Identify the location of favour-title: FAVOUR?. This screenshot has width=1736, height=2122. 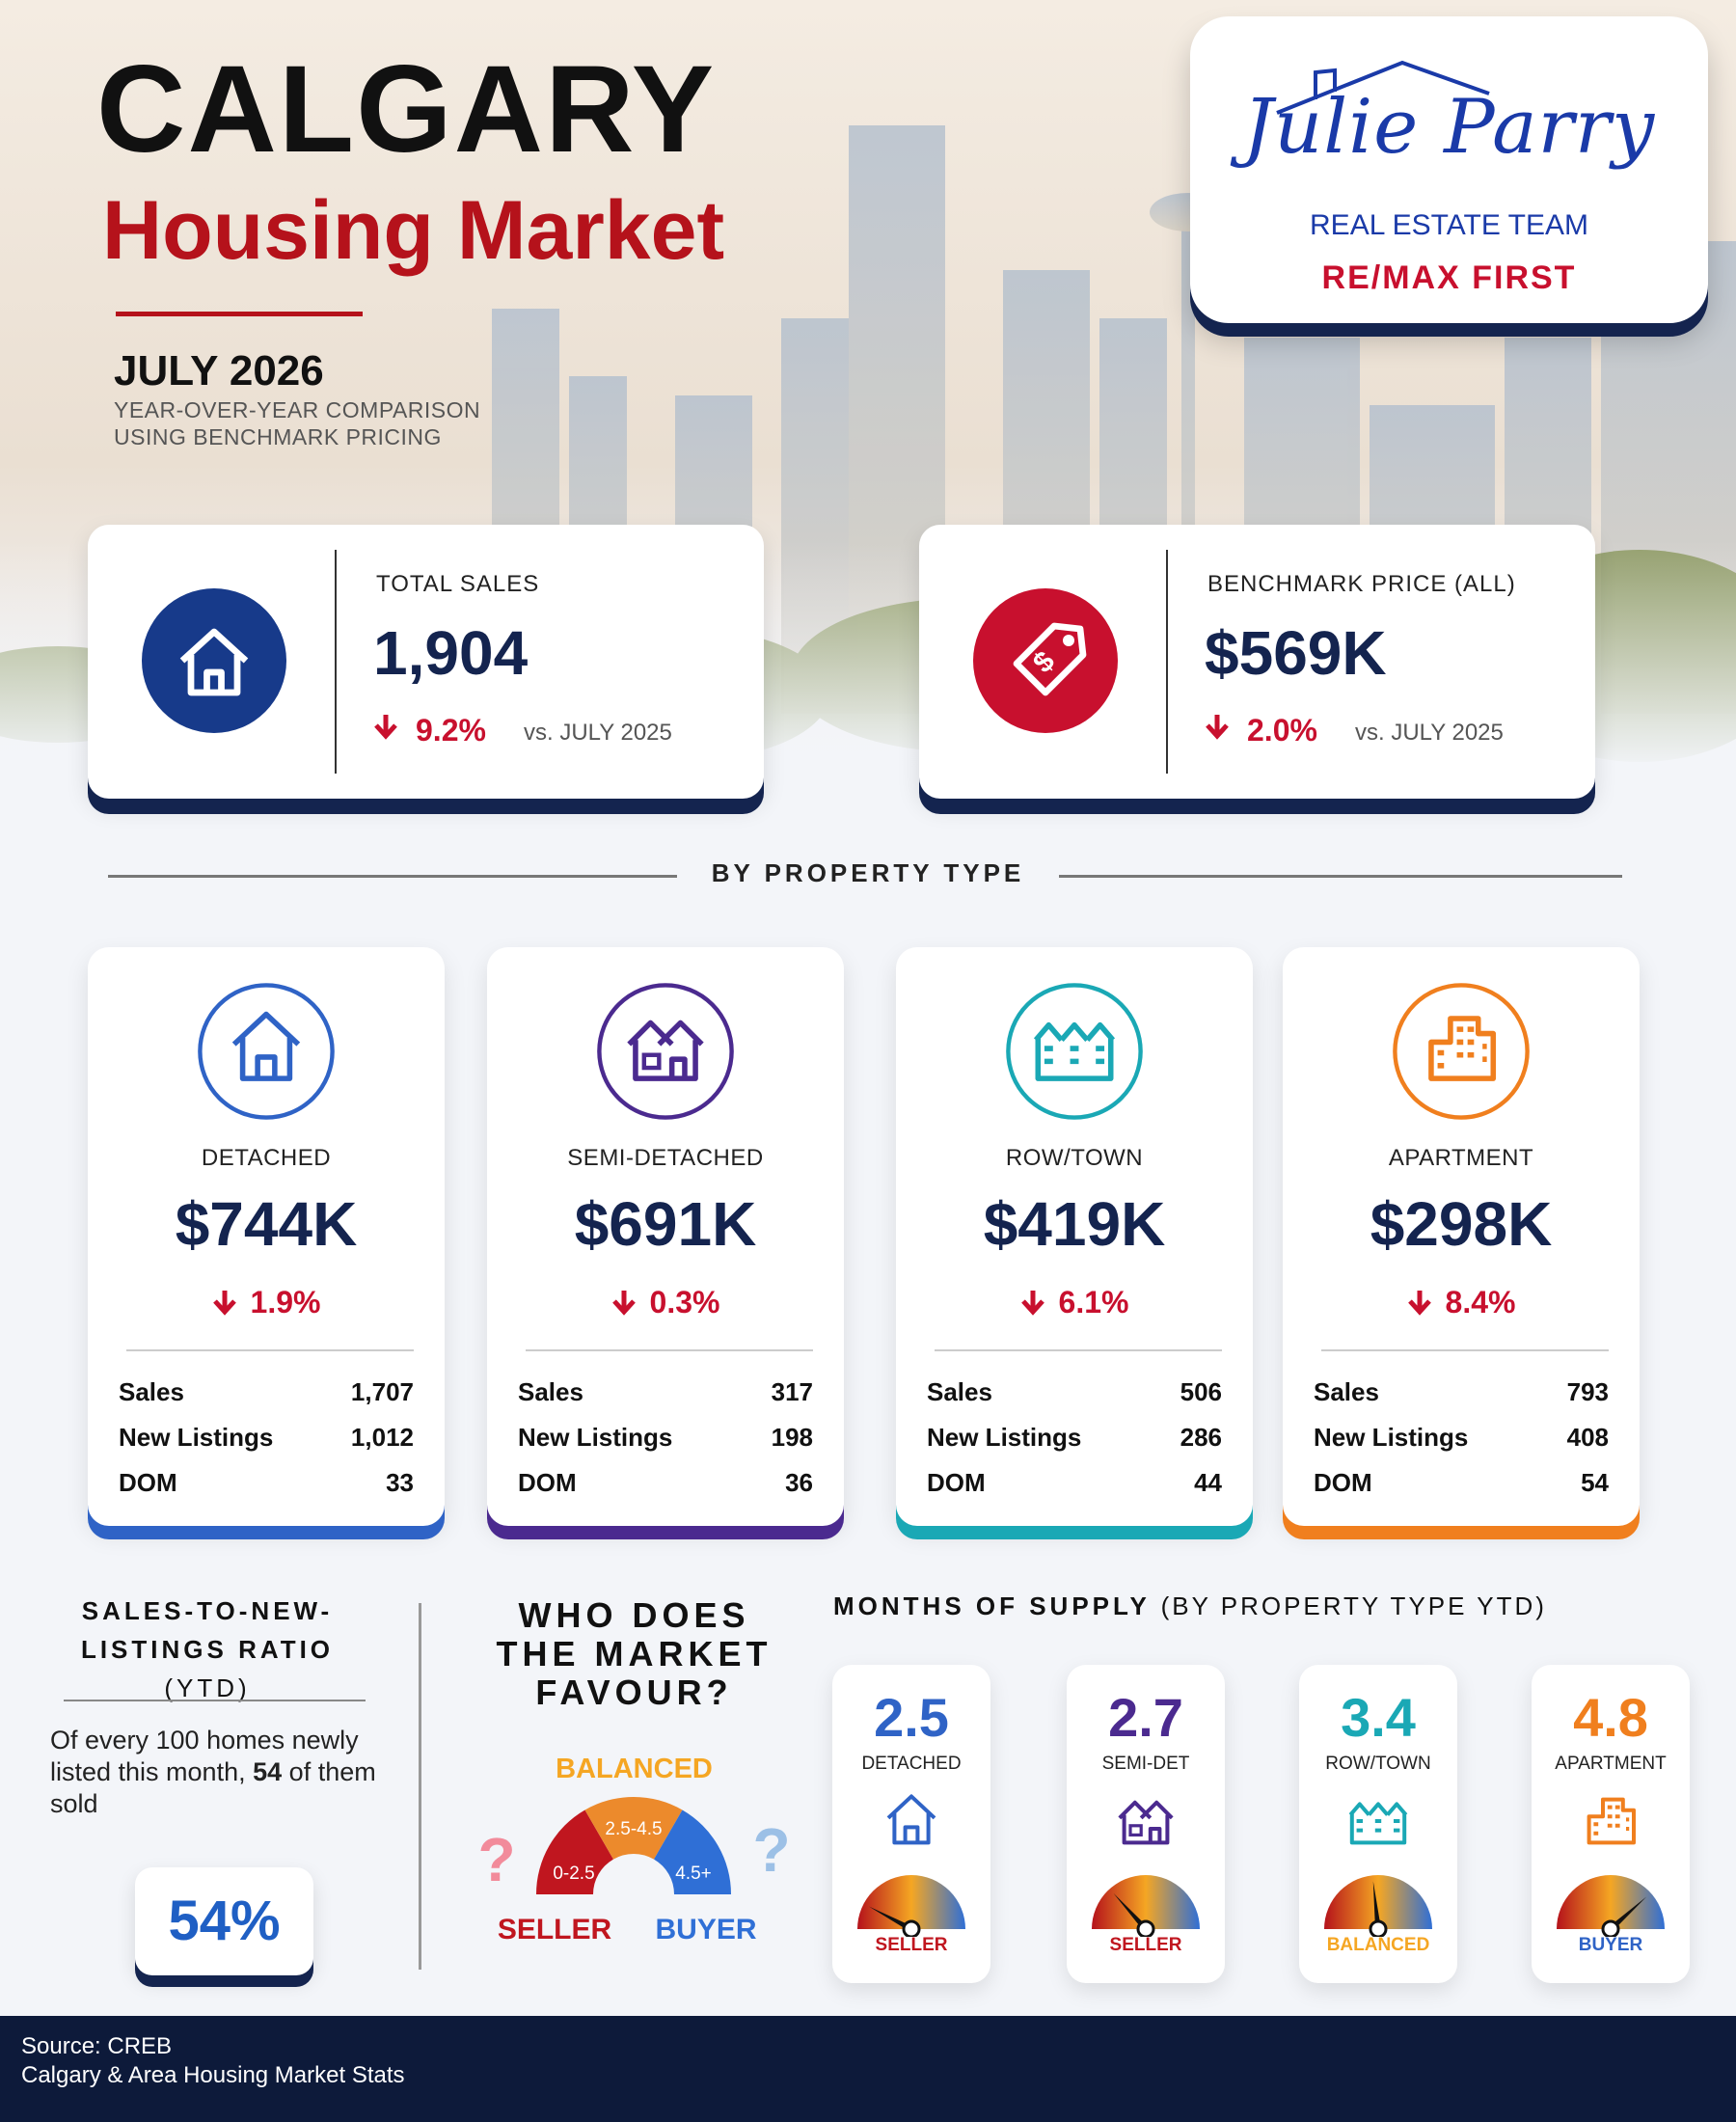
(634, 1693).